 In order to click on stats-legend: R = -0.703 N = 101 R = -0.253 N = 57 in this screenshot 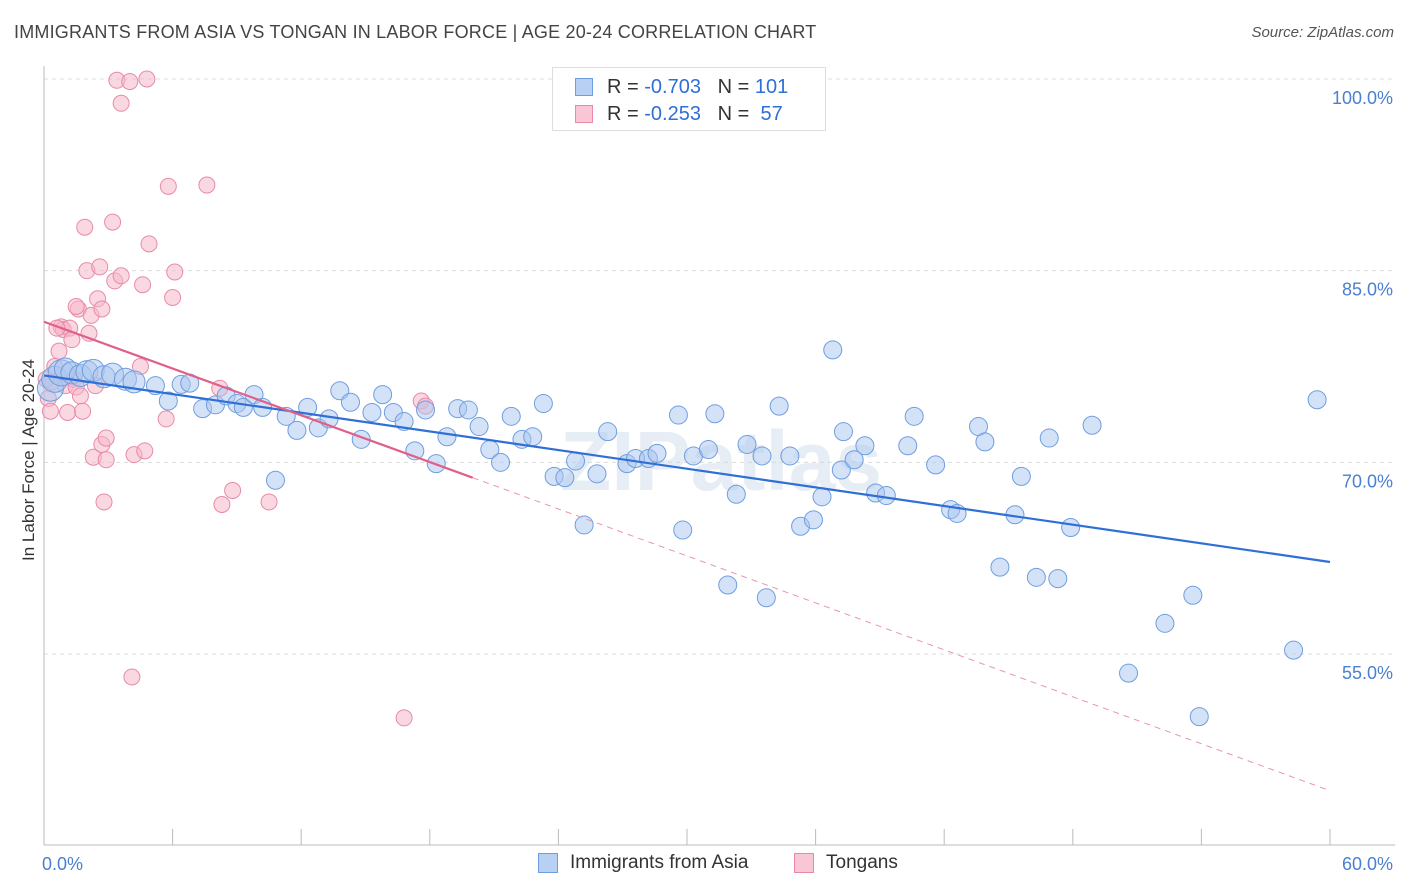, I will do `click(689, 99)`.